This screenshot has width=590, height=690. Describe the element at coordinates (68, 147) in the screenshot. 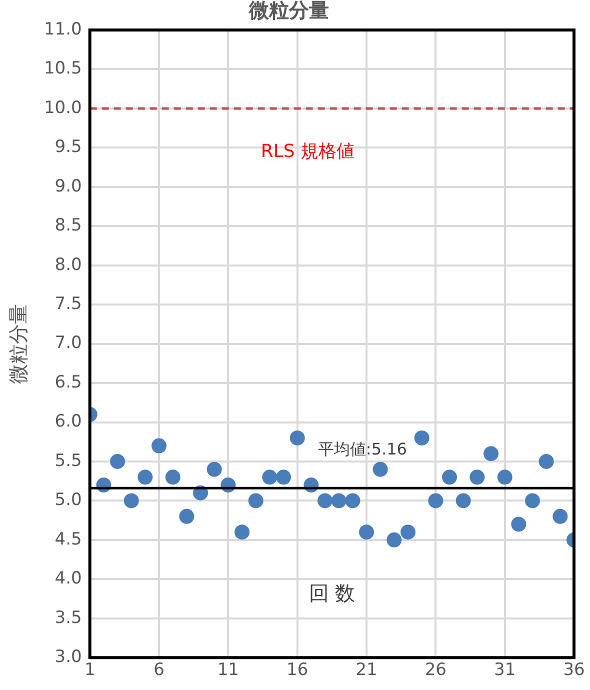

I see `y-tick-label: 9.5` at that location.